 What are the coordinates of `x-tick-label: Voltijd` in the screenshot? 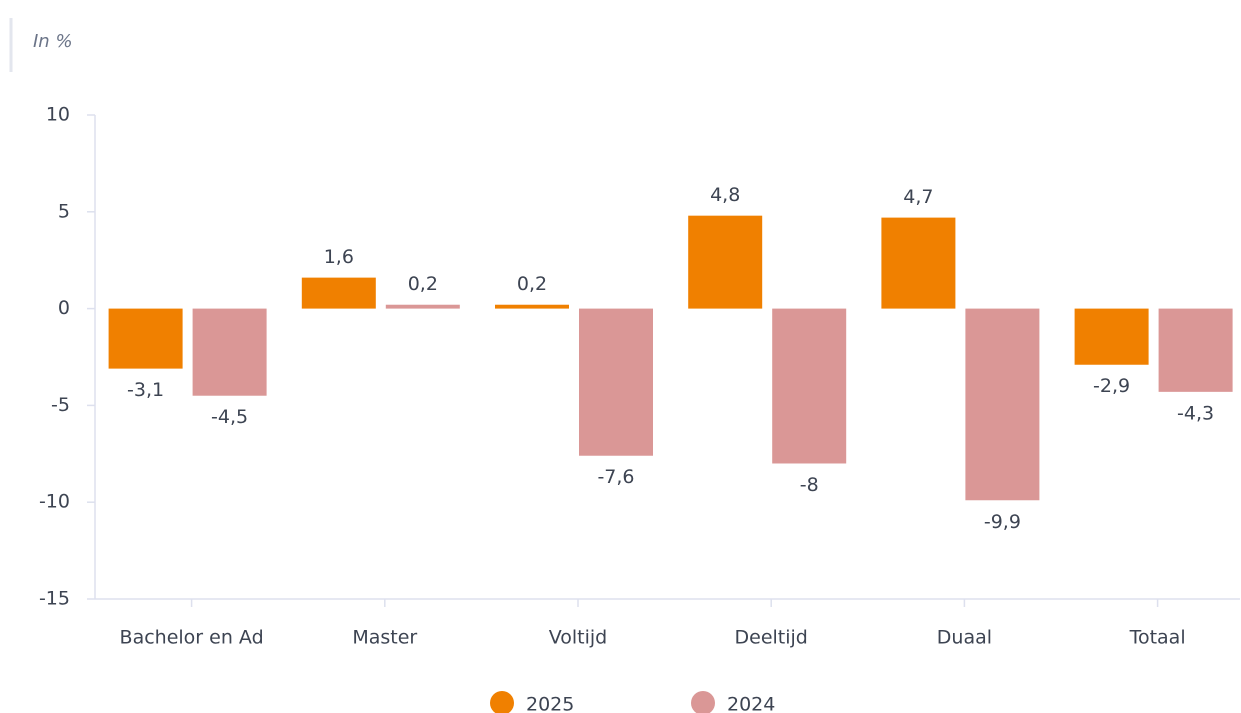 It's located at (578, 638).